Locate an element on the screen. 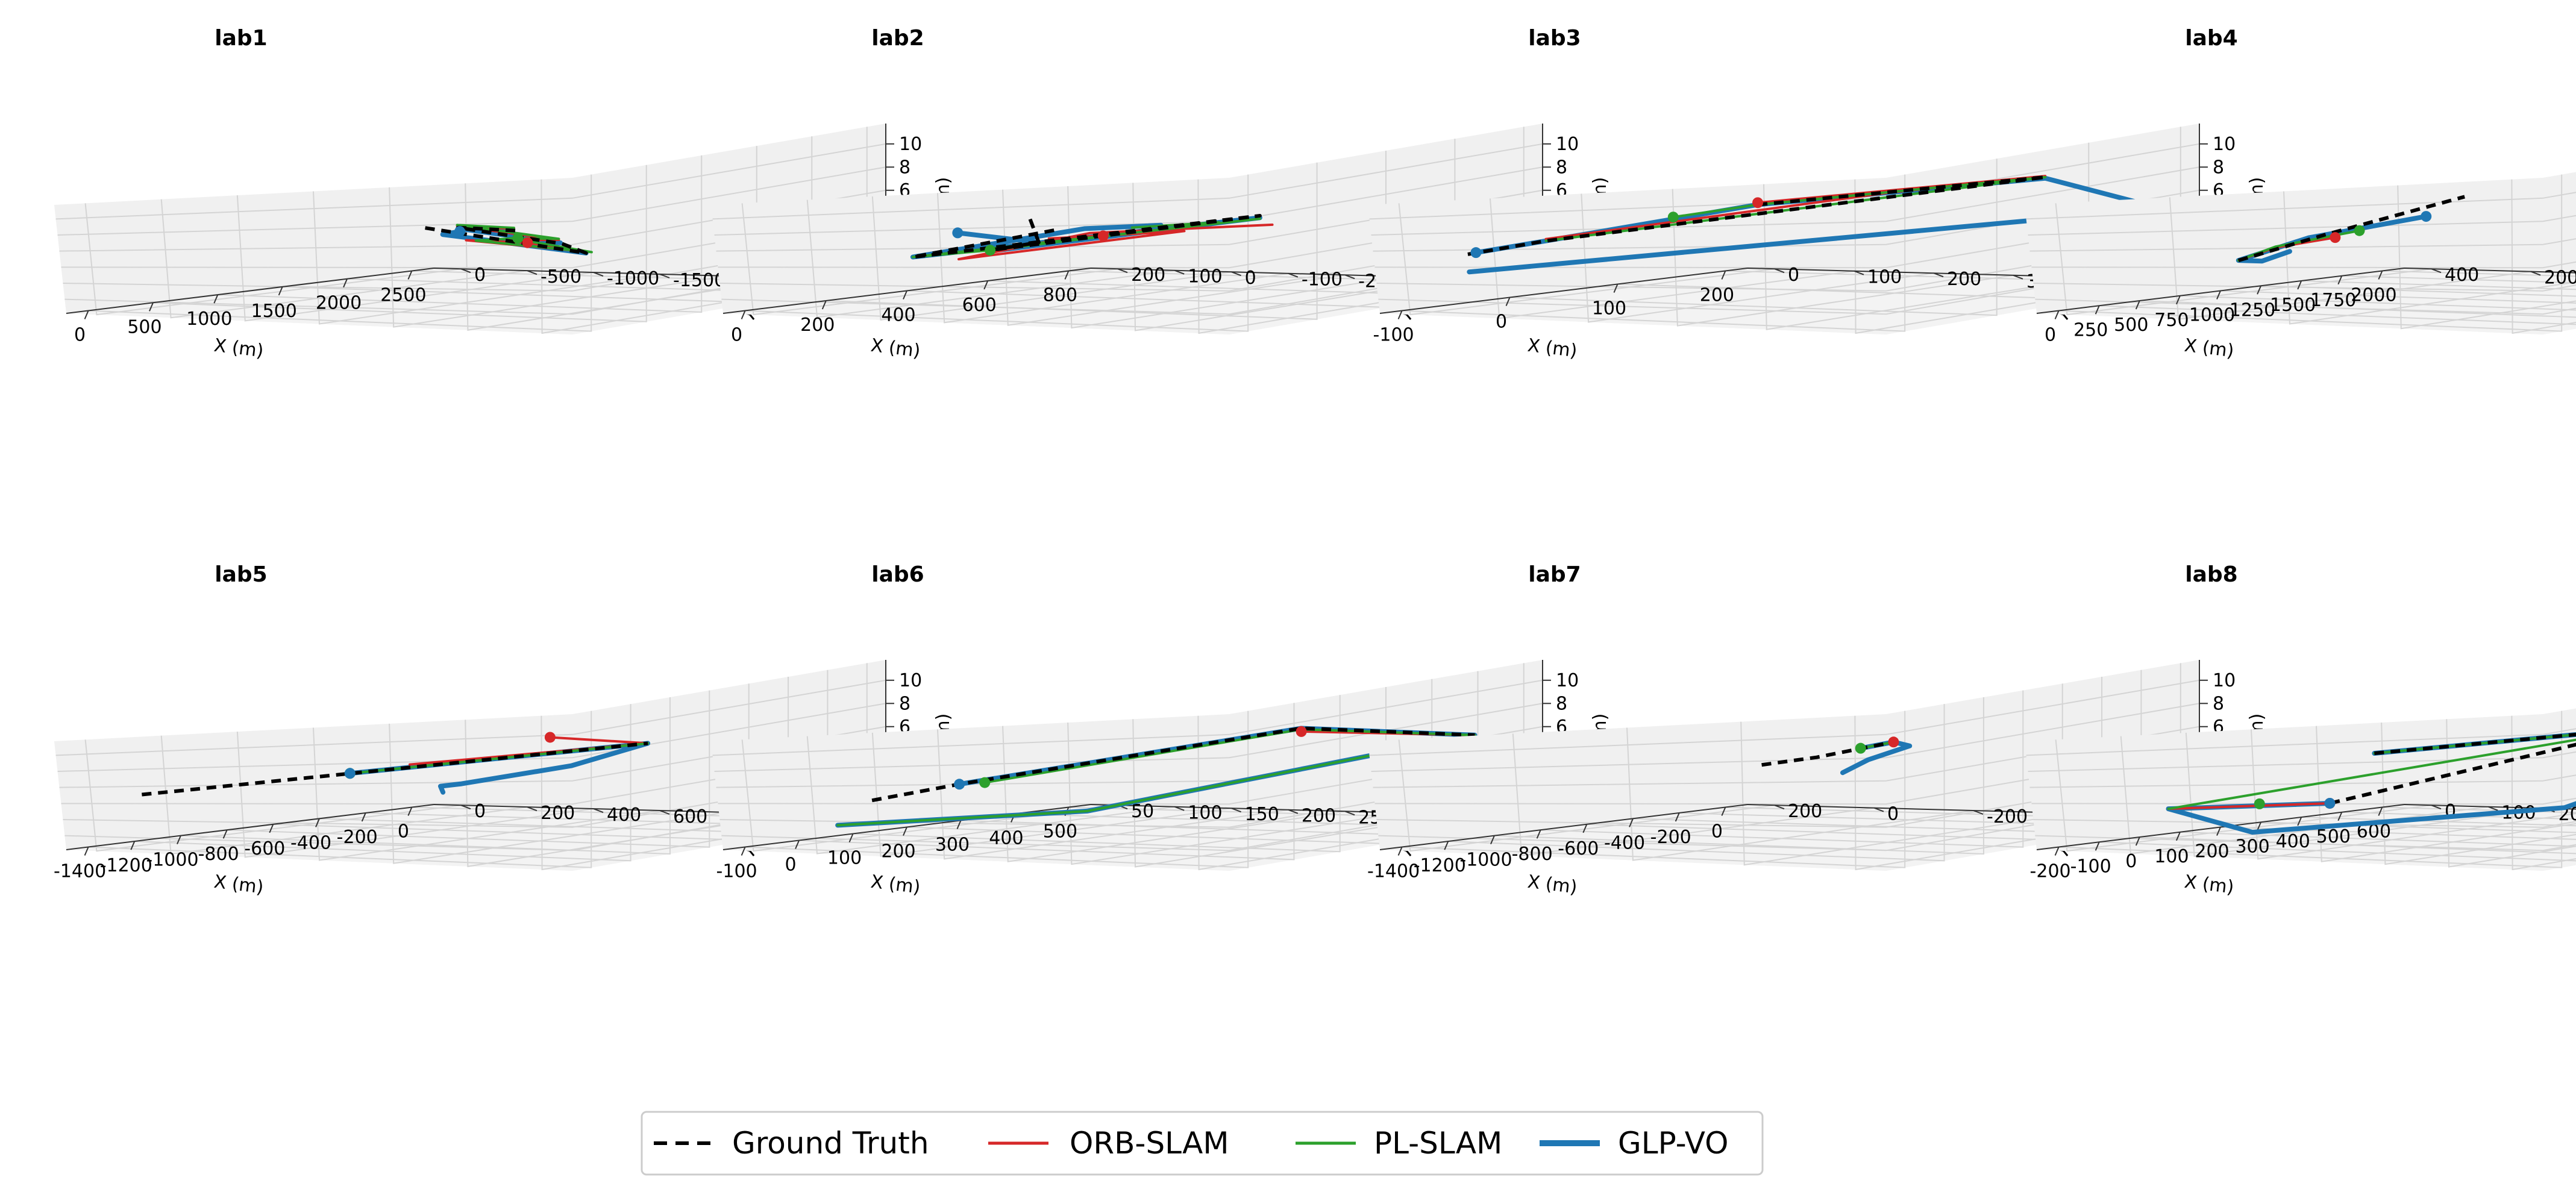 The width and height of the screenshot is (2576, 1189). x-tick-label-lab2: 600 is located at coordinates (979, 305).